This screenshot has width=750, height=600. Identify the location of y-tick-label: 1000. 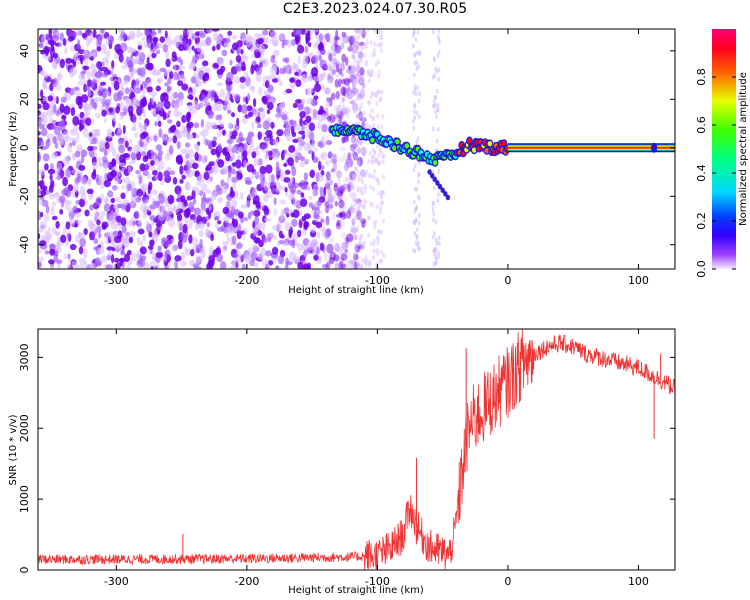
(24, 499).